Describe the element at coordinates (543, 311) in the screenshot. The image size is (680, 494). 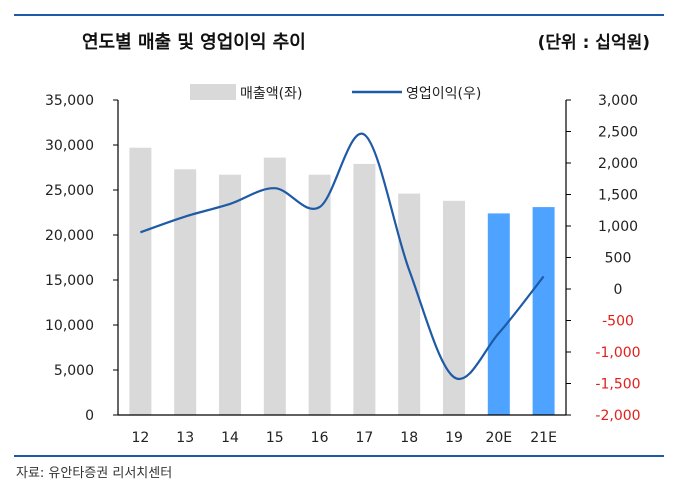
I see `bar-21E` at that location.